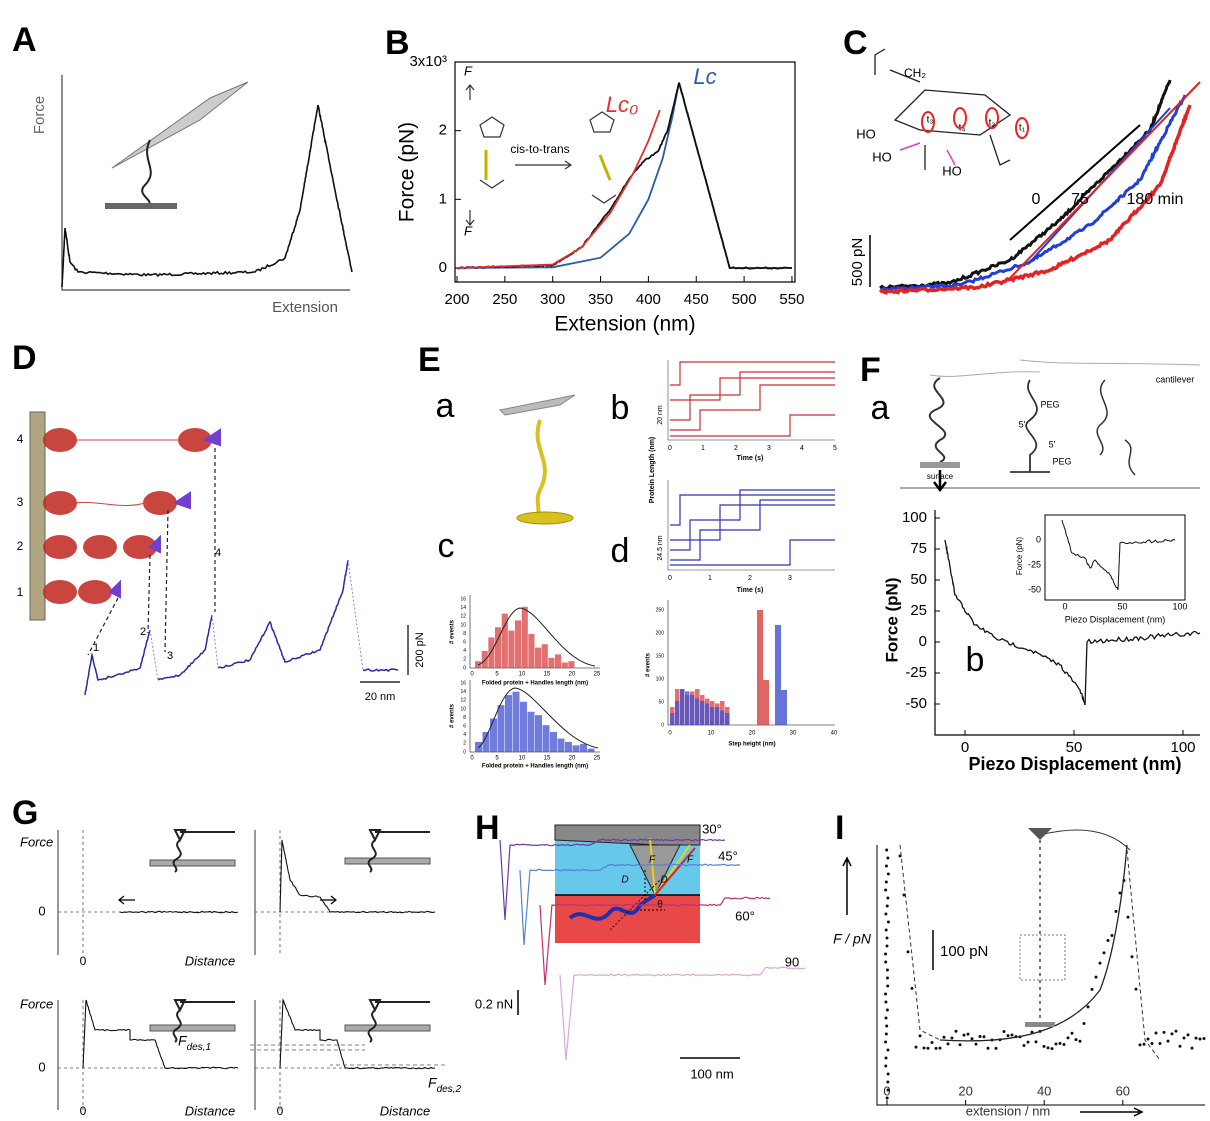 Image resolution: width=1210 pixels, height=1121 pixels. I want to click on force-vector, so click(675, 871).